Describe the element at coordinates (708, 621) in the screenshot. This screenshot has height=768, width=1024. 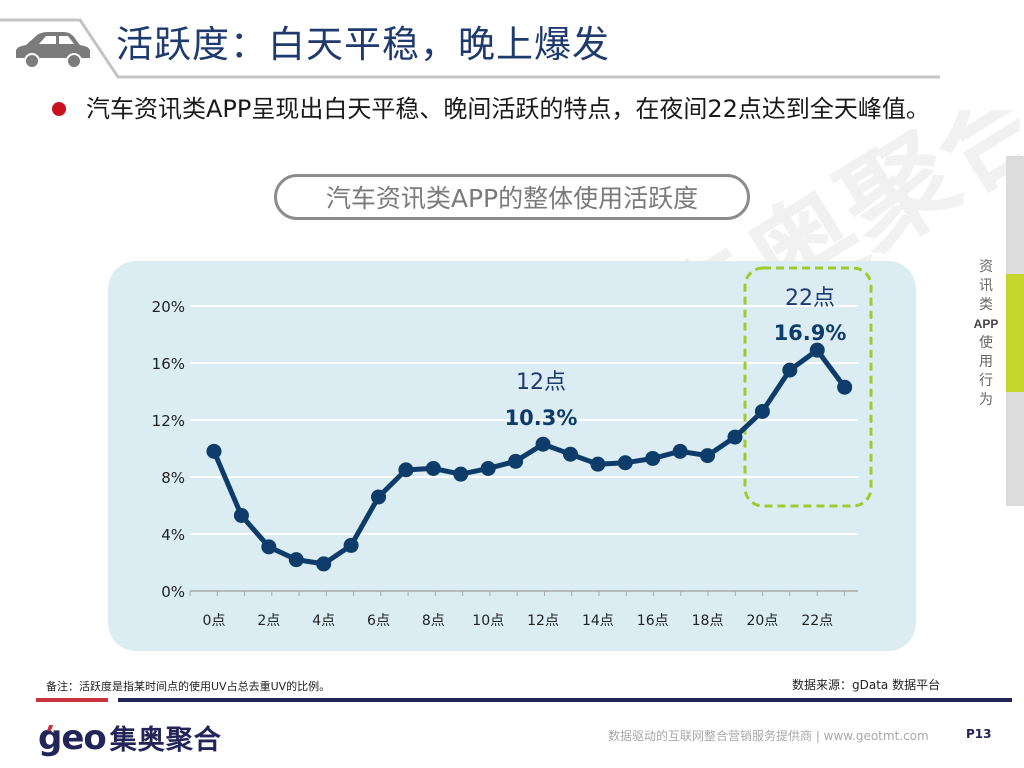
I see `x-tick-label: 18点` at that location.